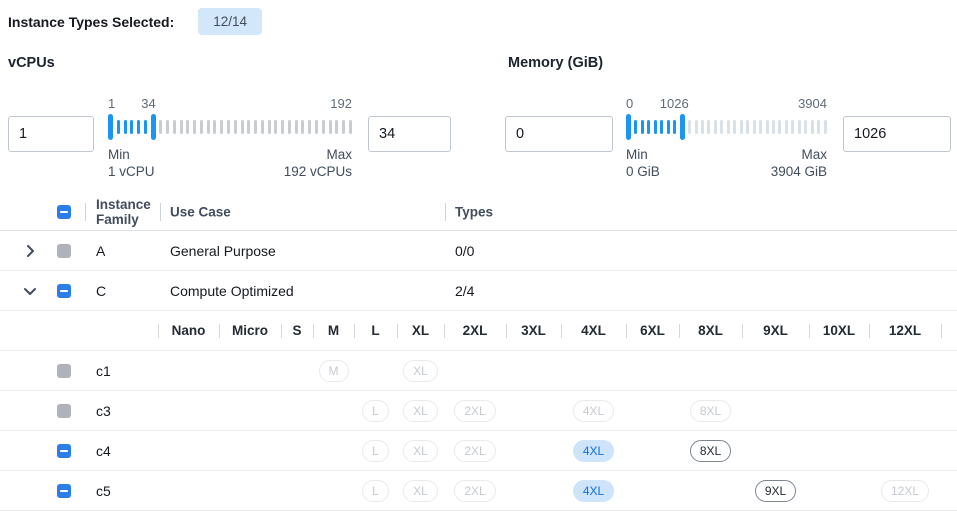  I want to click on min-title: Min, so click(119, 154).